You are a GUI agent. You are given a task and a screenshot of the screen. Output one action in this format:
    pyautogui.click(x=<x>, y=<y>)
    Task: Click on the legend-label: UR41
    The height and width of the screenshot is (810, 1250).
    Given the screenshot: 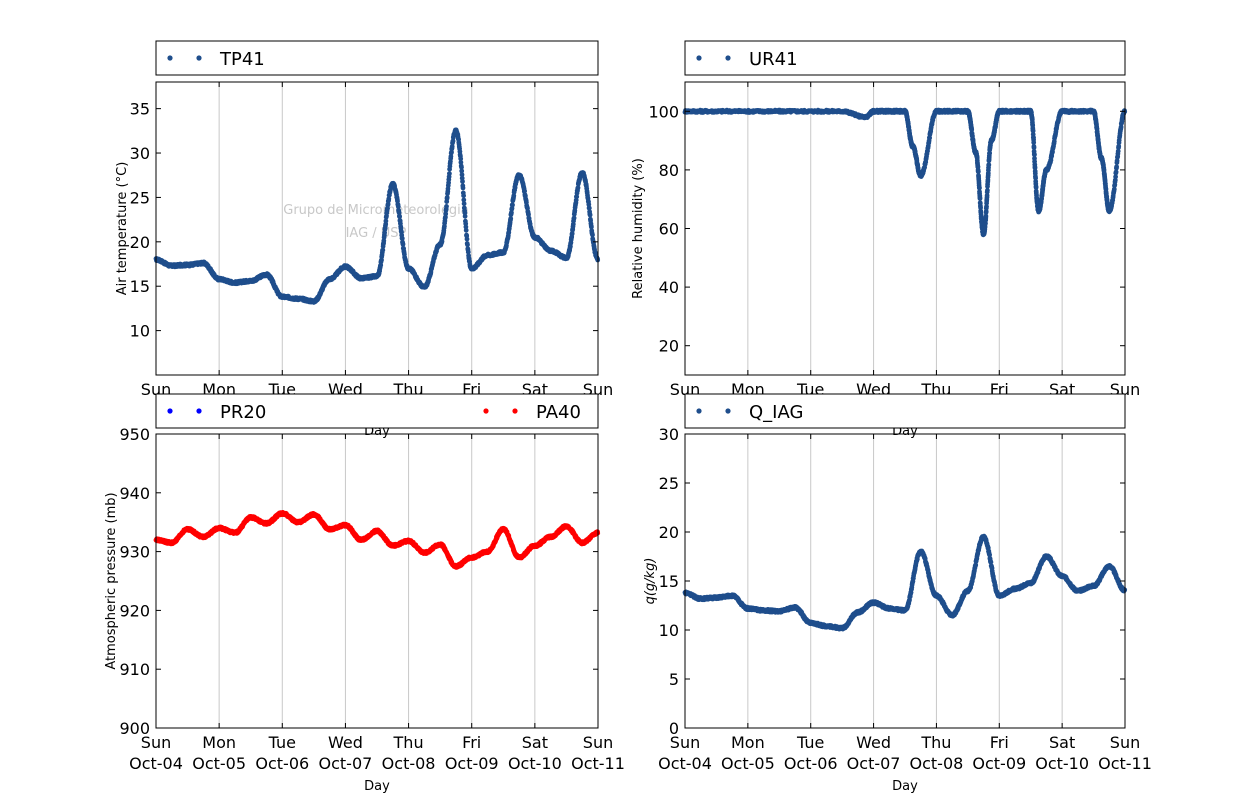 What is the action you would take?
    pyautogui.click(x=773, y=59)
    